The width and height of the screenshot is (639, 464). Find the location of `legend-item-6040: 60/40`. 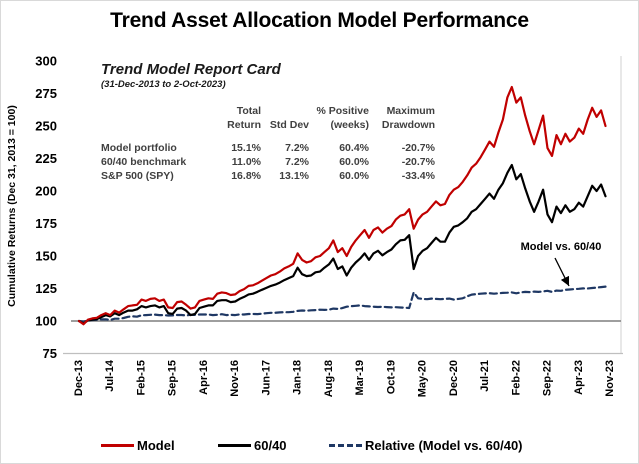

legend-item-6040: 60/40 is located at coordinates (252, 445).